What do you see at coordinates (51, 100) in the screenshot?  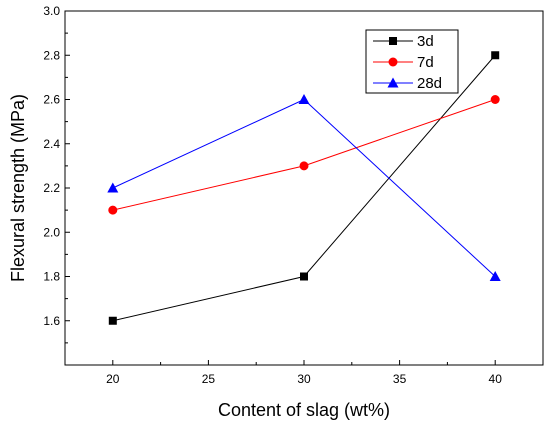 I see `y-tick-label-5: 2.6` at bounding box center [51, 100].